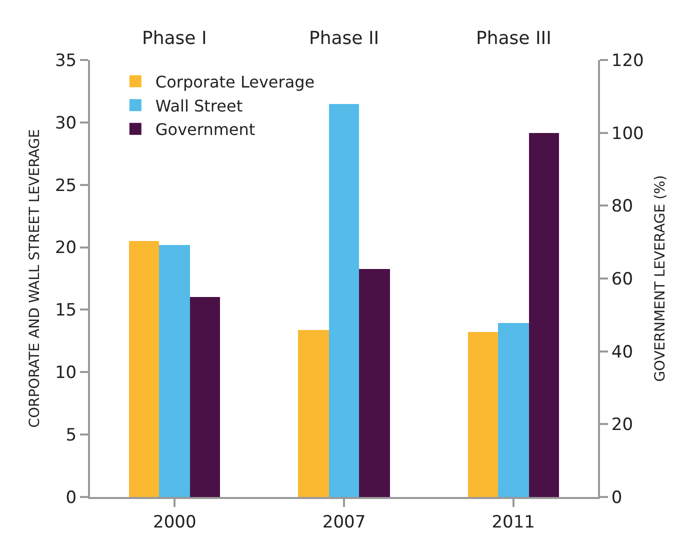  What do you see at coordinates (65, 123) in the screenshot?
I see `y-tick-label: 30` at bounding box center [65, 123].